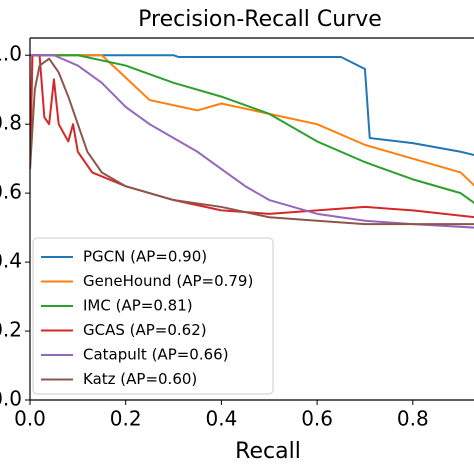 This screenshot has height=474, width=474. What do you see at coordinates (138, 306) in the screenshot?
I see `legend-label: IMC (AP=0.81)` at bounding box center [138, 306].